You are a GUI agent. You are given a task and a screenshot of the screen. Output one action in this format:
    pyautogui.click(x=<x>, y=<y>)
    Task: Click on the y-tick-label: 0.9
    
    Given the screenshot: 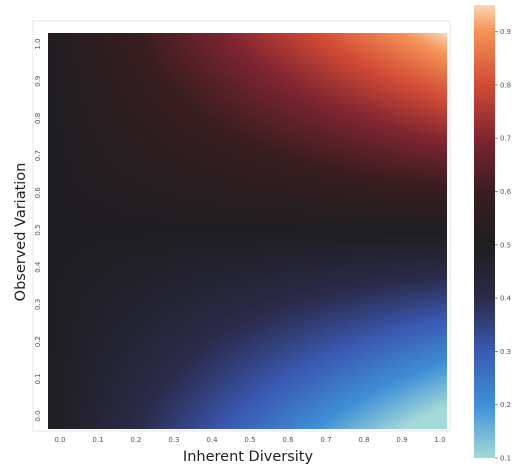 What is the action you would take?
    pyautogui.click(x=38, y=81)
    